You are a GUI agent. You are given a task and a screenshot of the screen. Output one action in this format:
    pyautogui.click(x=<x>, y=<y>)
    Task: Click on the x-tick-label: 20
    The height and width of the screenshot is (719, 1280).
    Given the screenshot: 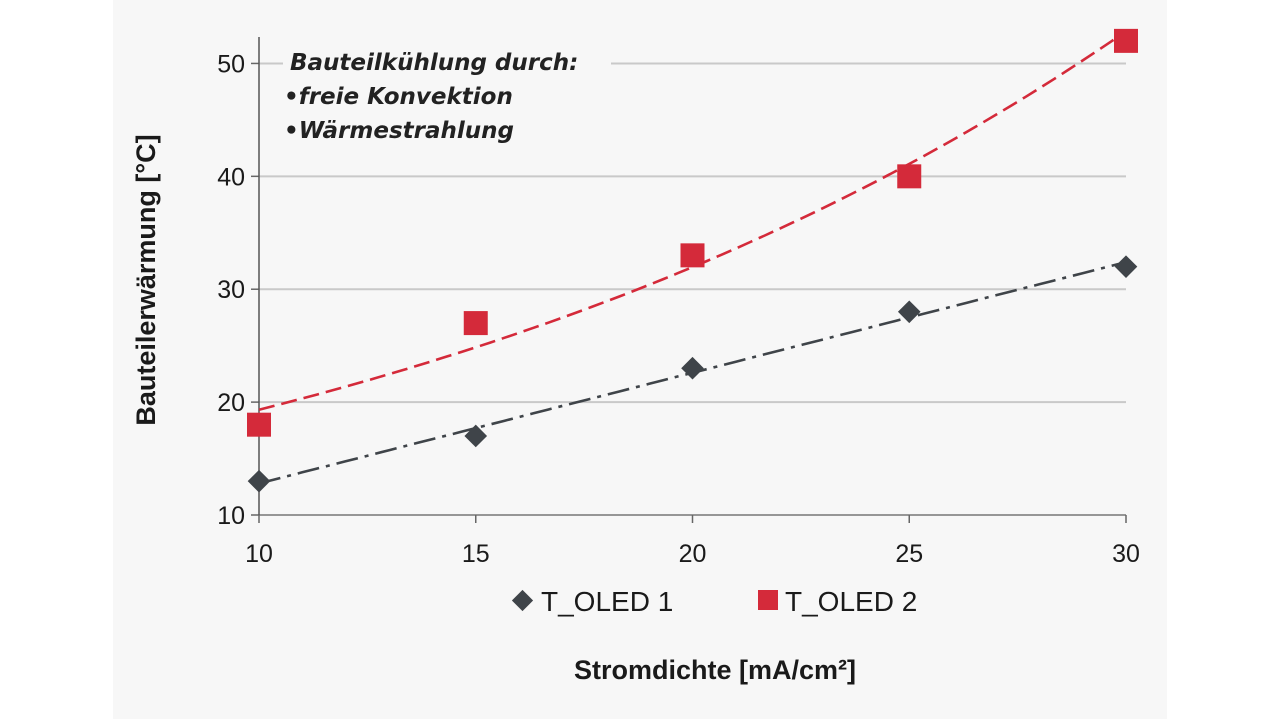 What is the action you would take?
    pyautogui.click(x=693, y=554)
    